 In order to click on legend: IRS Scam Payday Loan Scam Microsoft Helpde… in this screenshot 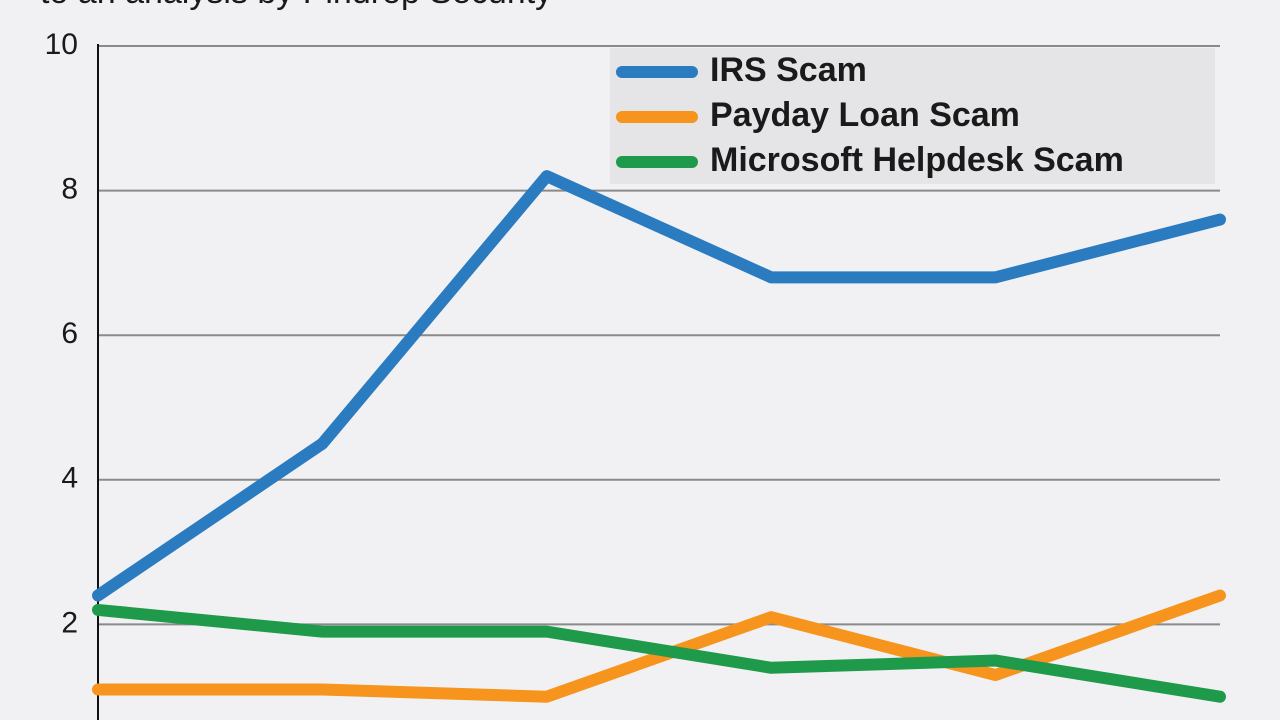, I will do `click(912, 116)`.